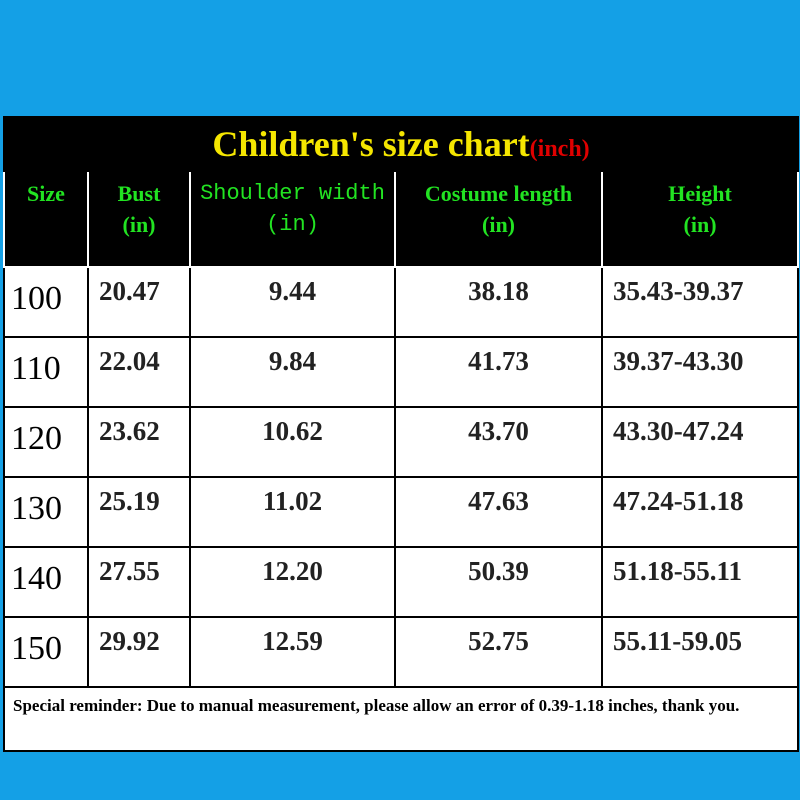 This screenshot has width=800, height=800. What do you see at coordinates (292, 442) in the screenshot?
I see `table-cell: 10.62` at bounding box center [292, 442].